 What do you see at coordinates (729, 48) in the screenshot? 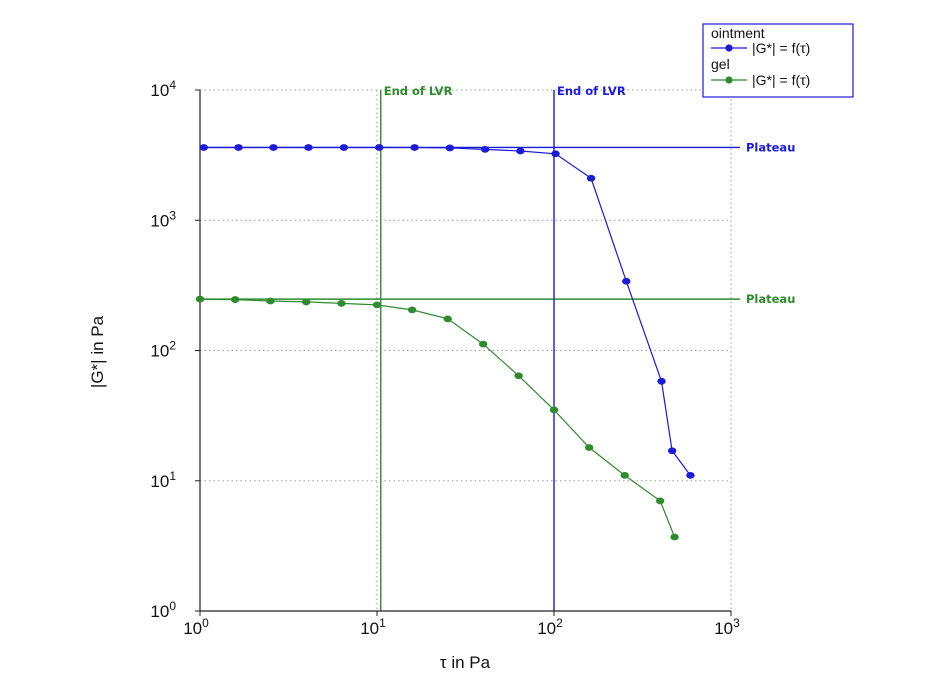
I see `legend-marker-ointment` at bounding box center [729, 48].